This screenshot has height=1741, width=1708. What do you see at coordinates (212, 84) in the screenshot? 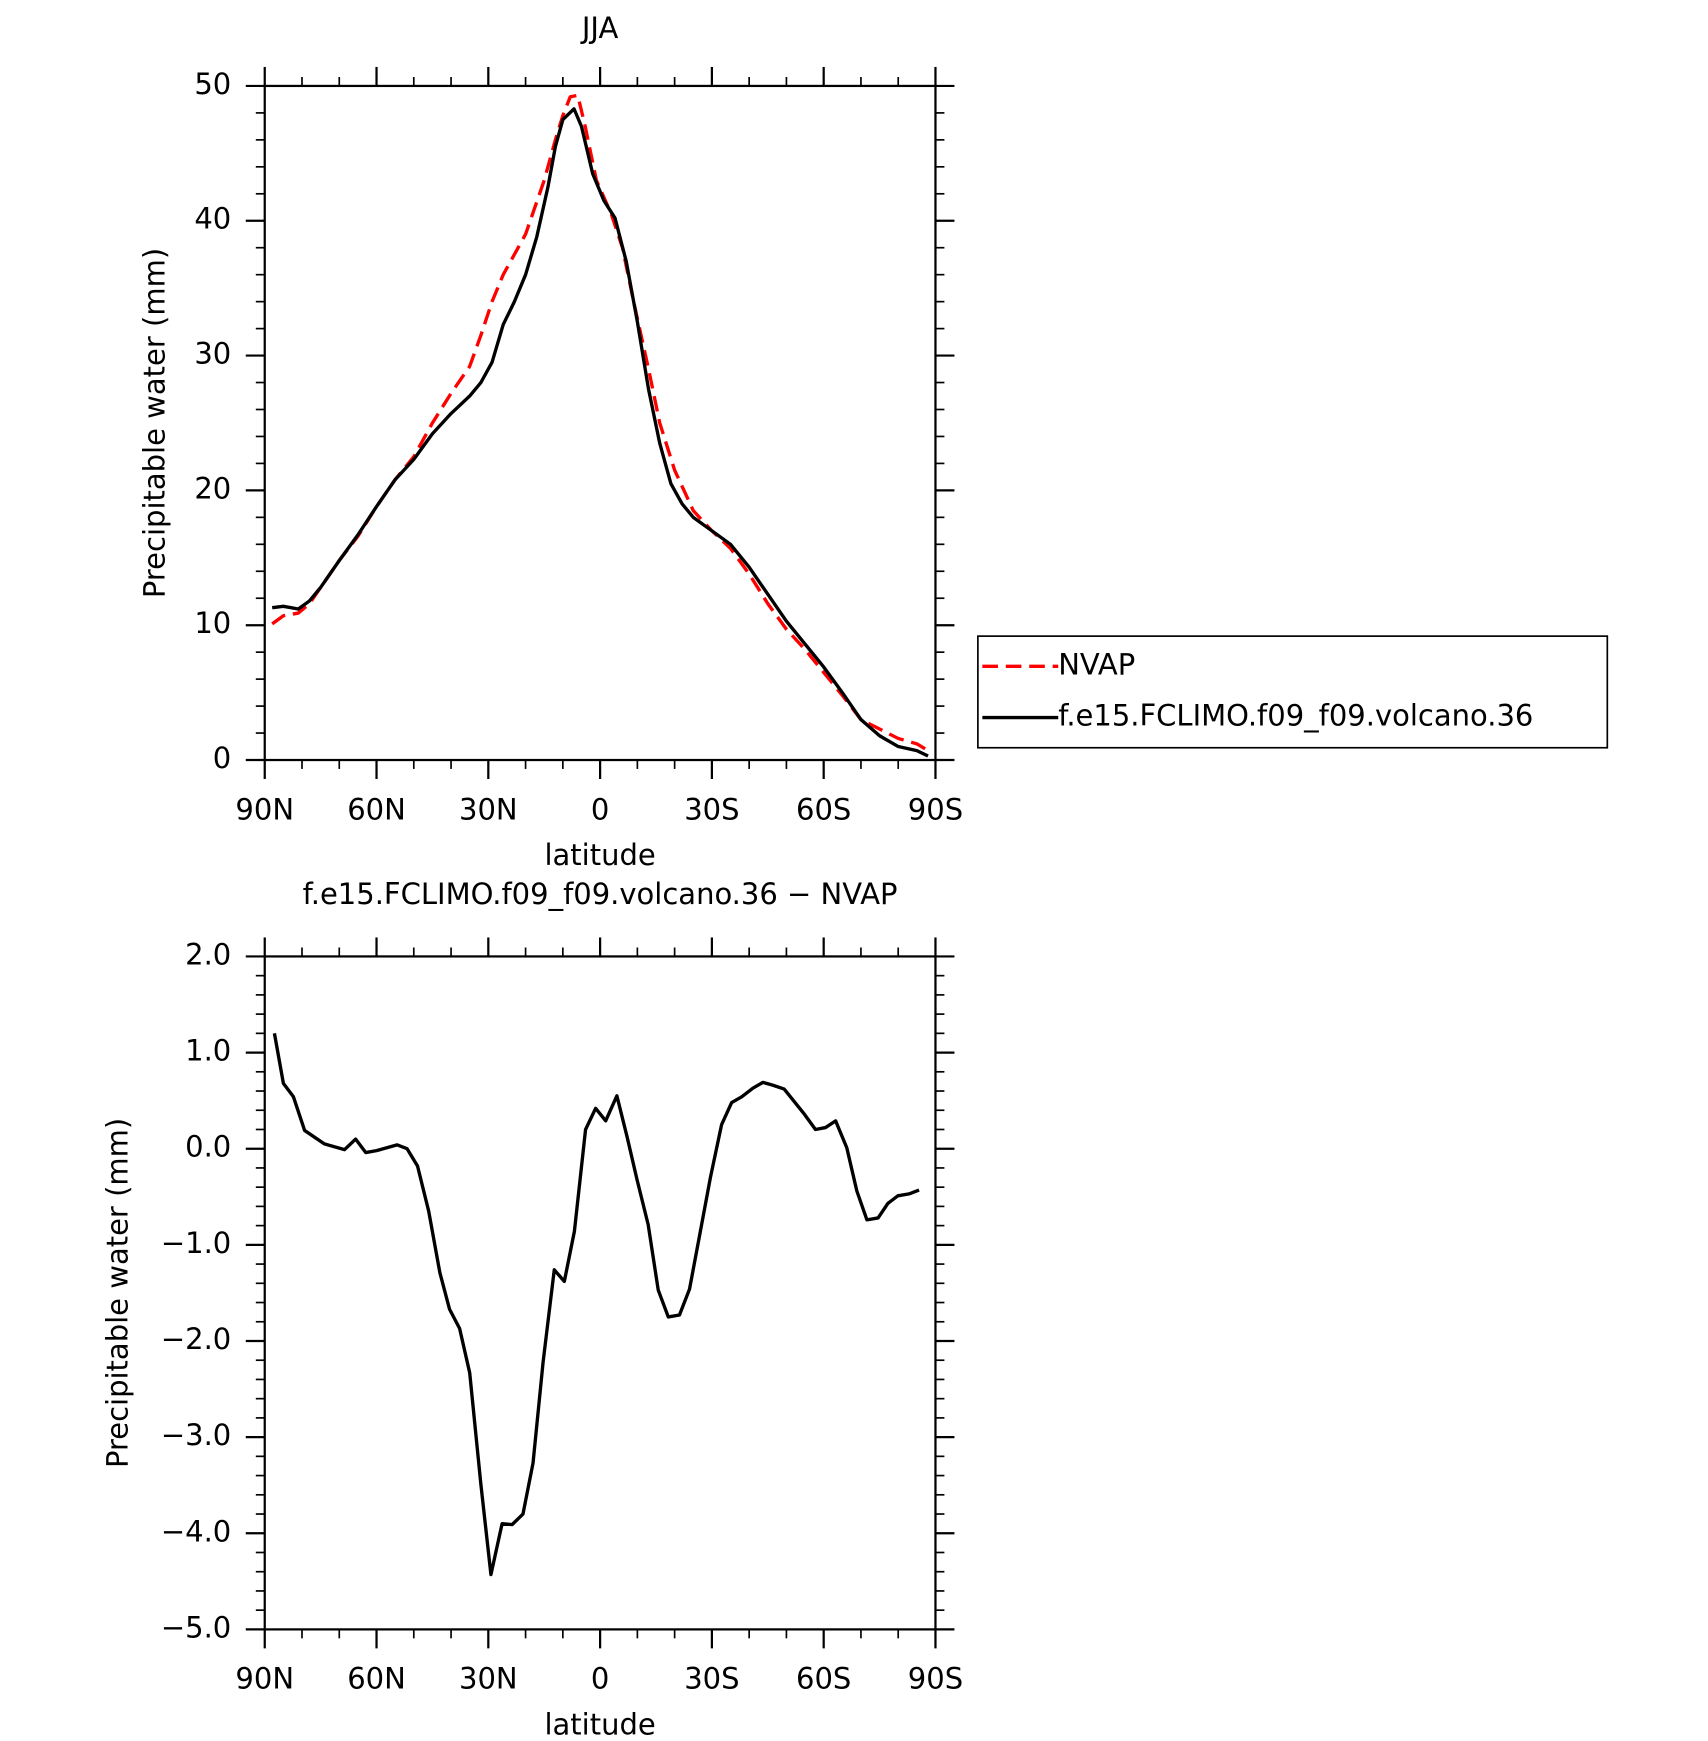
I see `y-tick-label: 50` at bounding box center [212, 84].